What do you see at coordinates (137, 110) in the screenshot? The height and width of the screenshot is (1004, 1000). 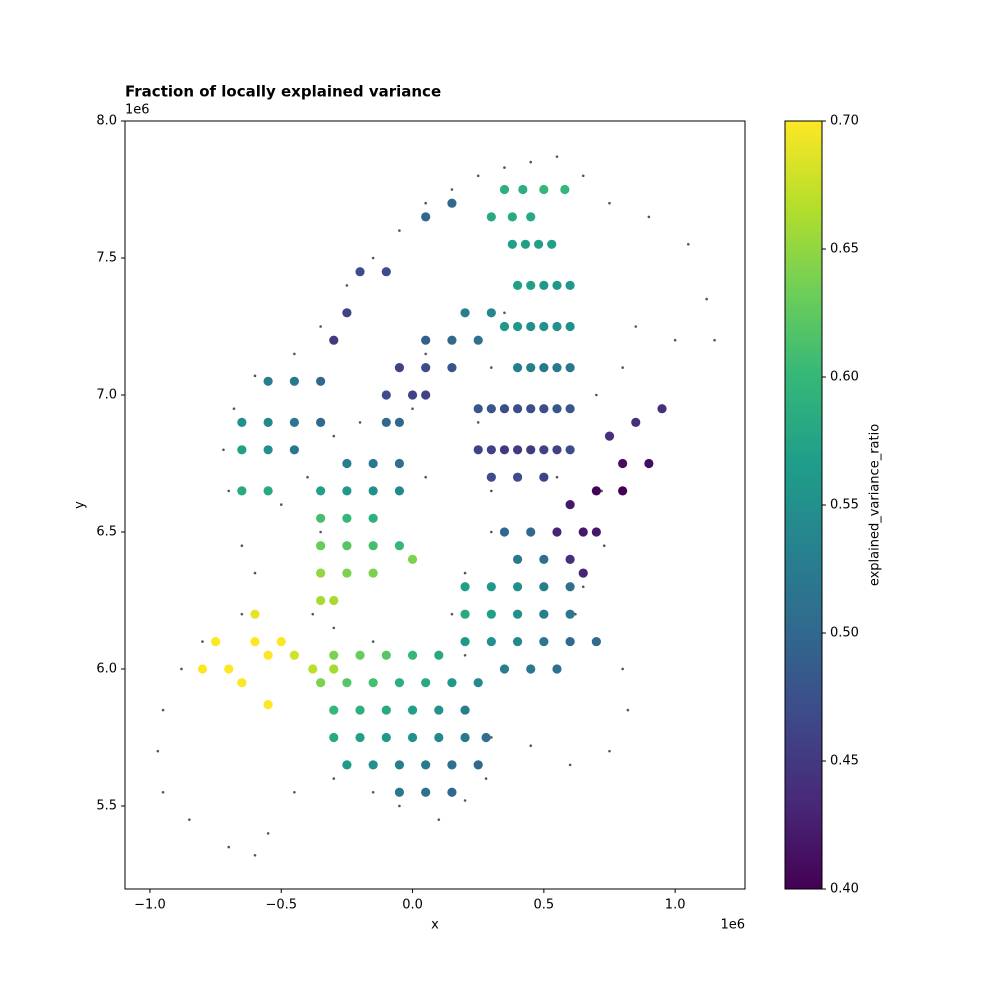 I see `y-offset: 1e6` at bounding box center [137, 110].